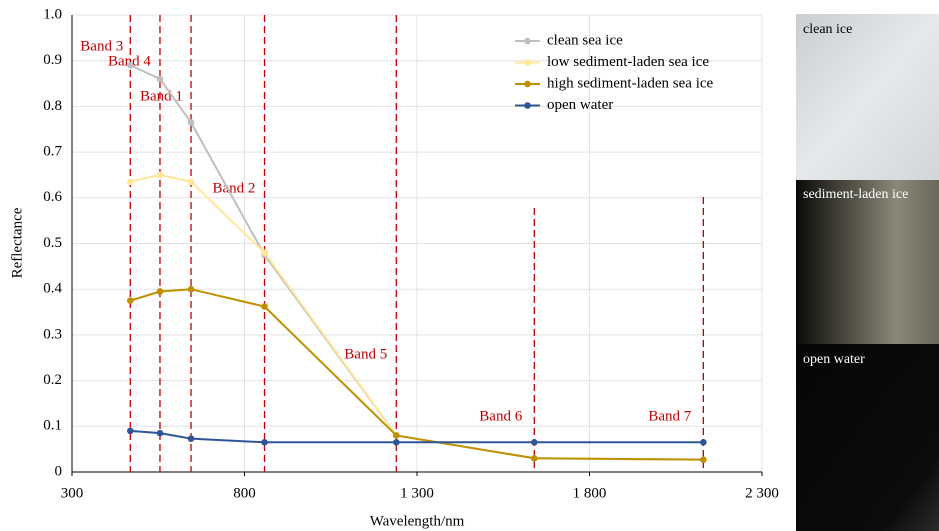 Image resolution: width=939 pixels, height=531 pixels. Describe the element at coordinates (52, 152) in the screenshot. I see `y-tick-label: 0.7` at that location.